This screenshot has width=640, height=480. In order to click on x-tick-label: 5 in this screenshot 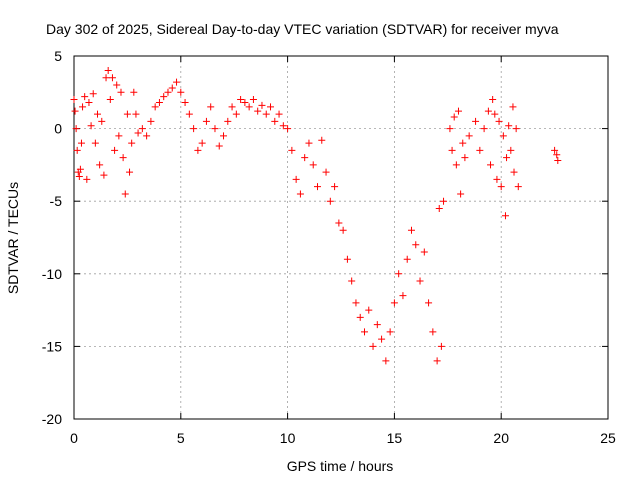, I will do `click(181, 438)`.